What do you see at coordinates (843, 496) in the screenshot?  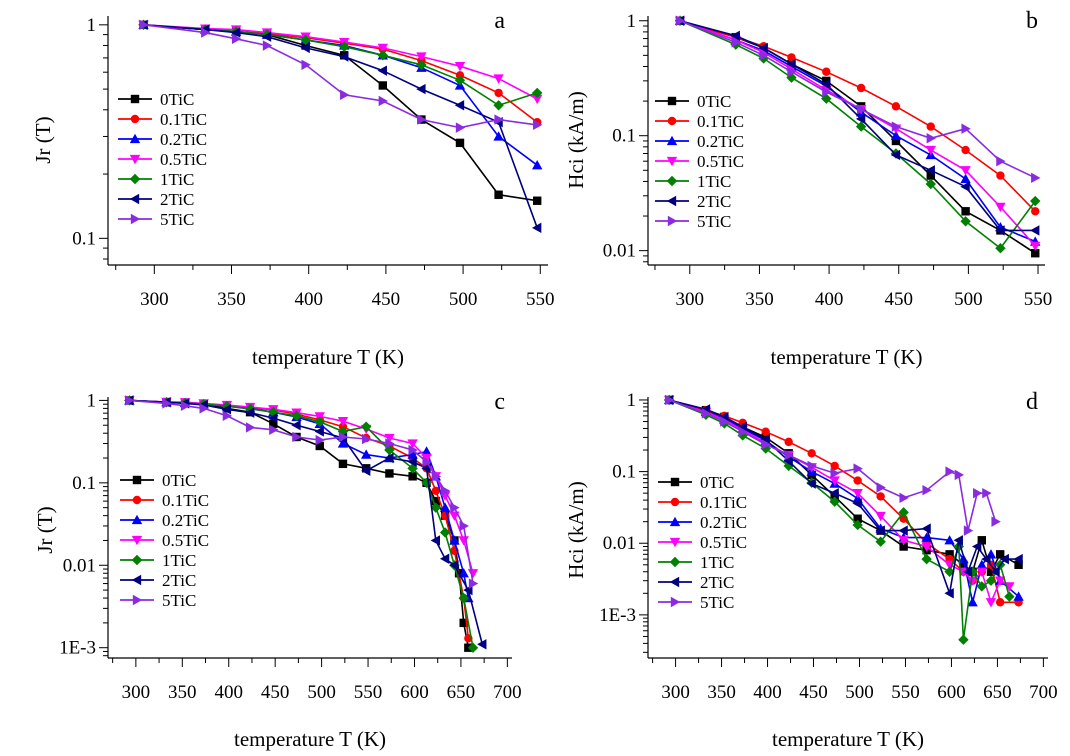 I see `series-2tic` at bounding box center [843, 496].